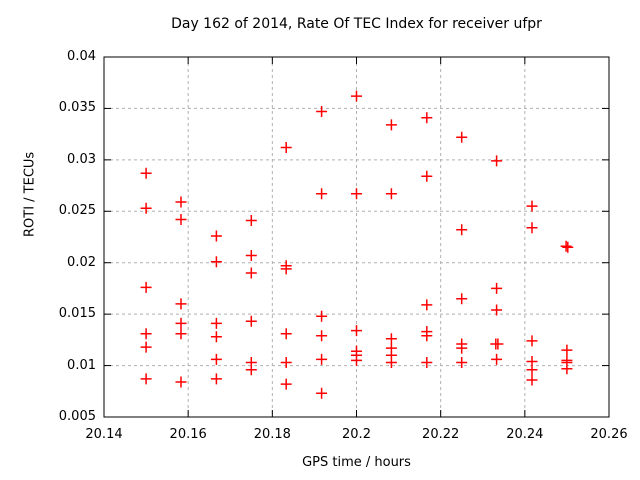 The height and width of the screenshot is (480, 640). I want to click on x-tick-label: 20.14, so click(104, 434).